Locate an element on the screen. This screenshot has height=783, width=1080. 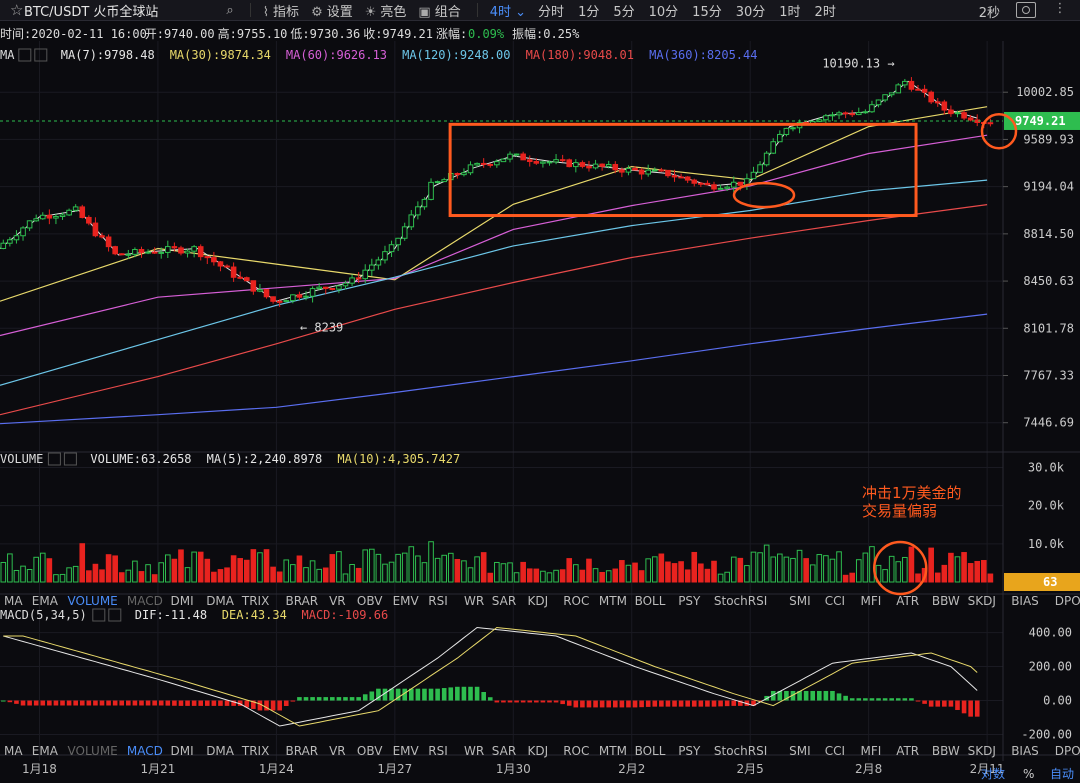
macd-legend-item-2: MACD:-109.66 is located at coordinates (345, 615).